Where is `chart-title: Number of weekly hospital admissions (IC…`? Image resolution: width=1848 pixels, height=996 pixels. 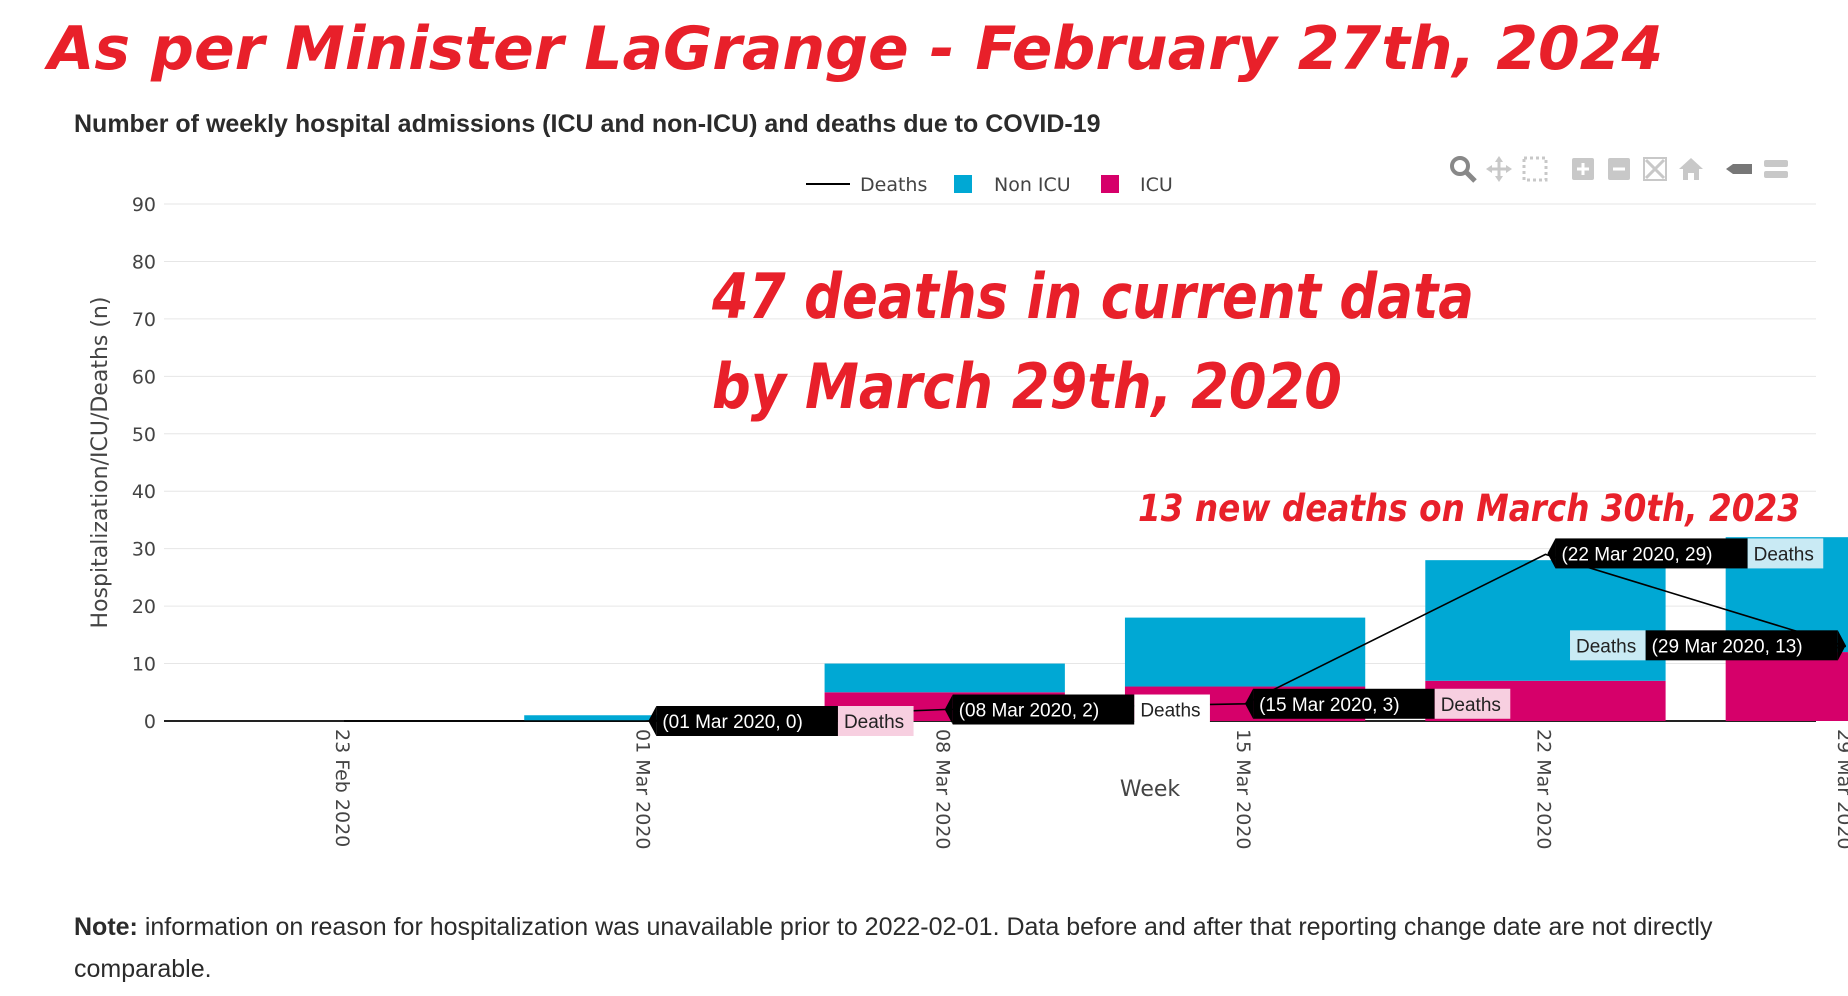
chart-title: Number of weekly hospital admissions (IC… is located at coordinates (587, 124).